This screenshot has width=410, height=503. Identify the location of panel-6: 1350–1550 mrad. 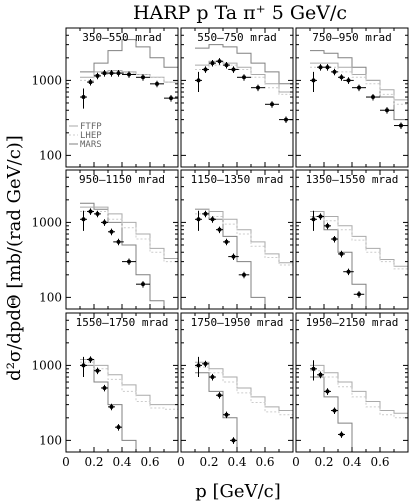
(352, 239).